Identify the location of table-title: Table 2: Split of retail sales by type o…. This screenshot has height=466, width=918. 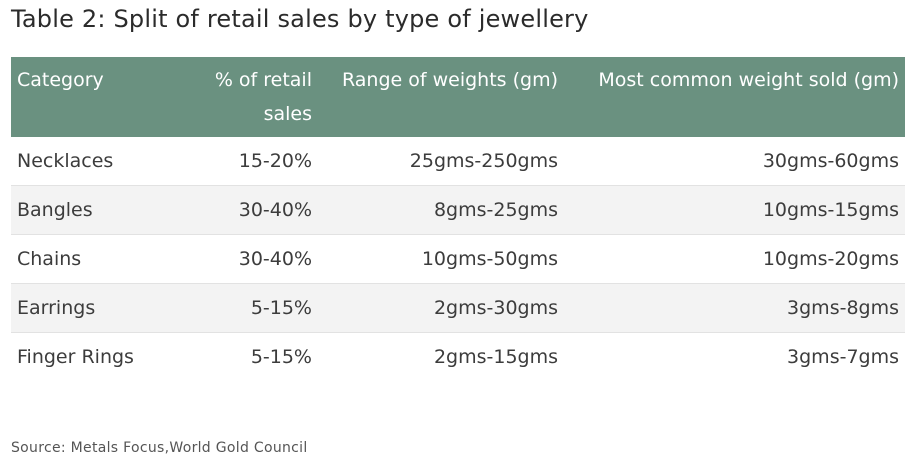
(300, 19).